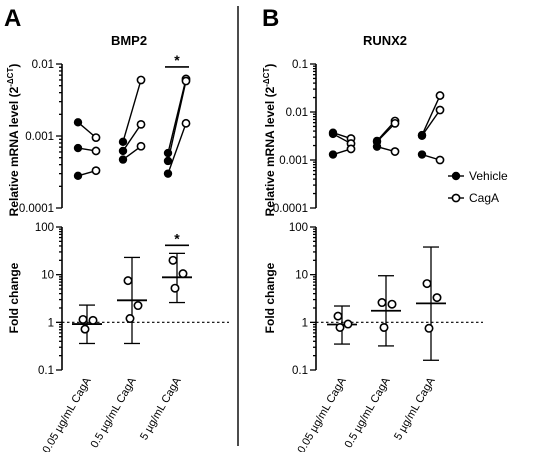 The width and height of the screenshot is (550, 452). Describe the element at coordinates (14, 297) in the screenshot. I see `bmp2-fold-ylabel: Fold change` at that location.